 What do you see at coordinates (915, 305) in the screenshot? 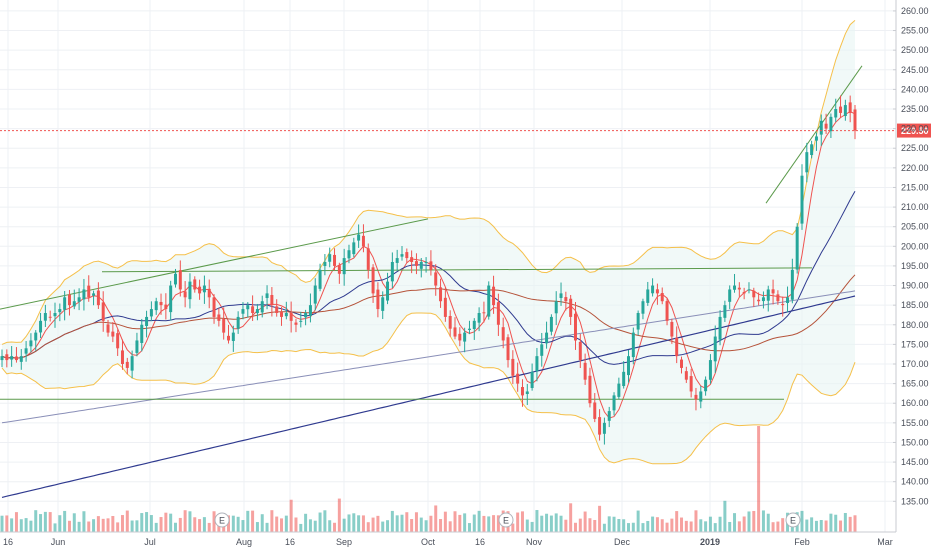
I see `y-tick-label: 185.00` at bounding box center [915, 305].